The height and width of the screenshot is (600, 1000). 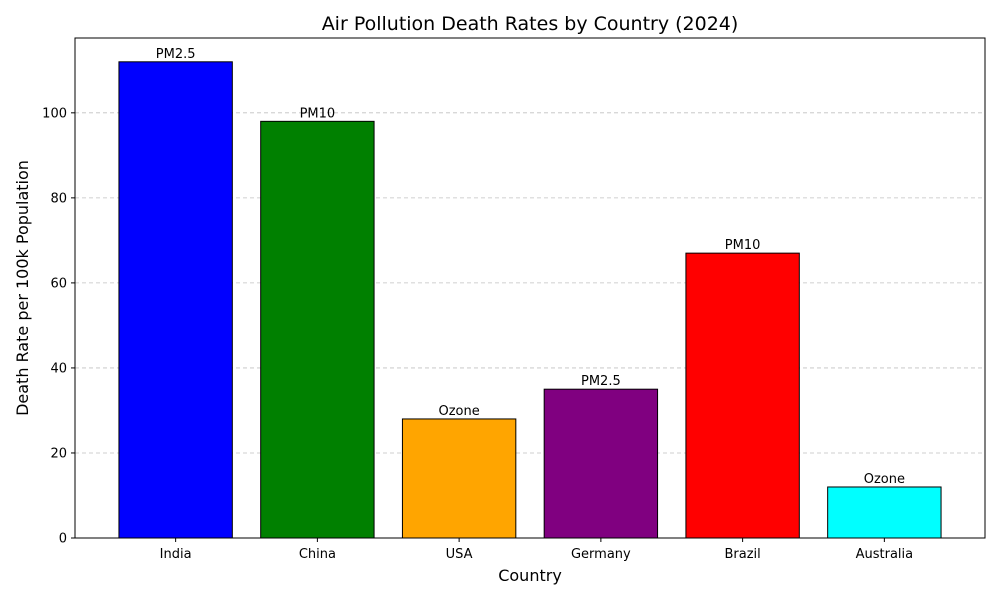 What do you see at coordinates (58, 283) in the screenshot?
I see `y-tick-label: 60` at bounding box center [58, 283].